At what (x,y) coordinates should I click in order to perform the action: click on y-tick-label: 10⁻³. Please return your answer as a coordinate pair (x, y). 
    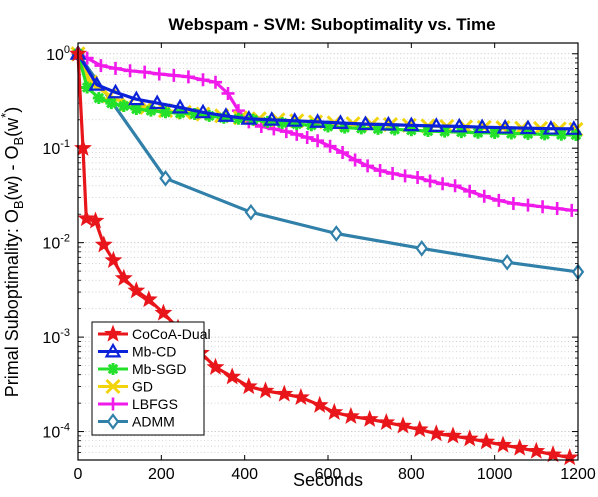
    Looking at the image, I should click on (56, 337).